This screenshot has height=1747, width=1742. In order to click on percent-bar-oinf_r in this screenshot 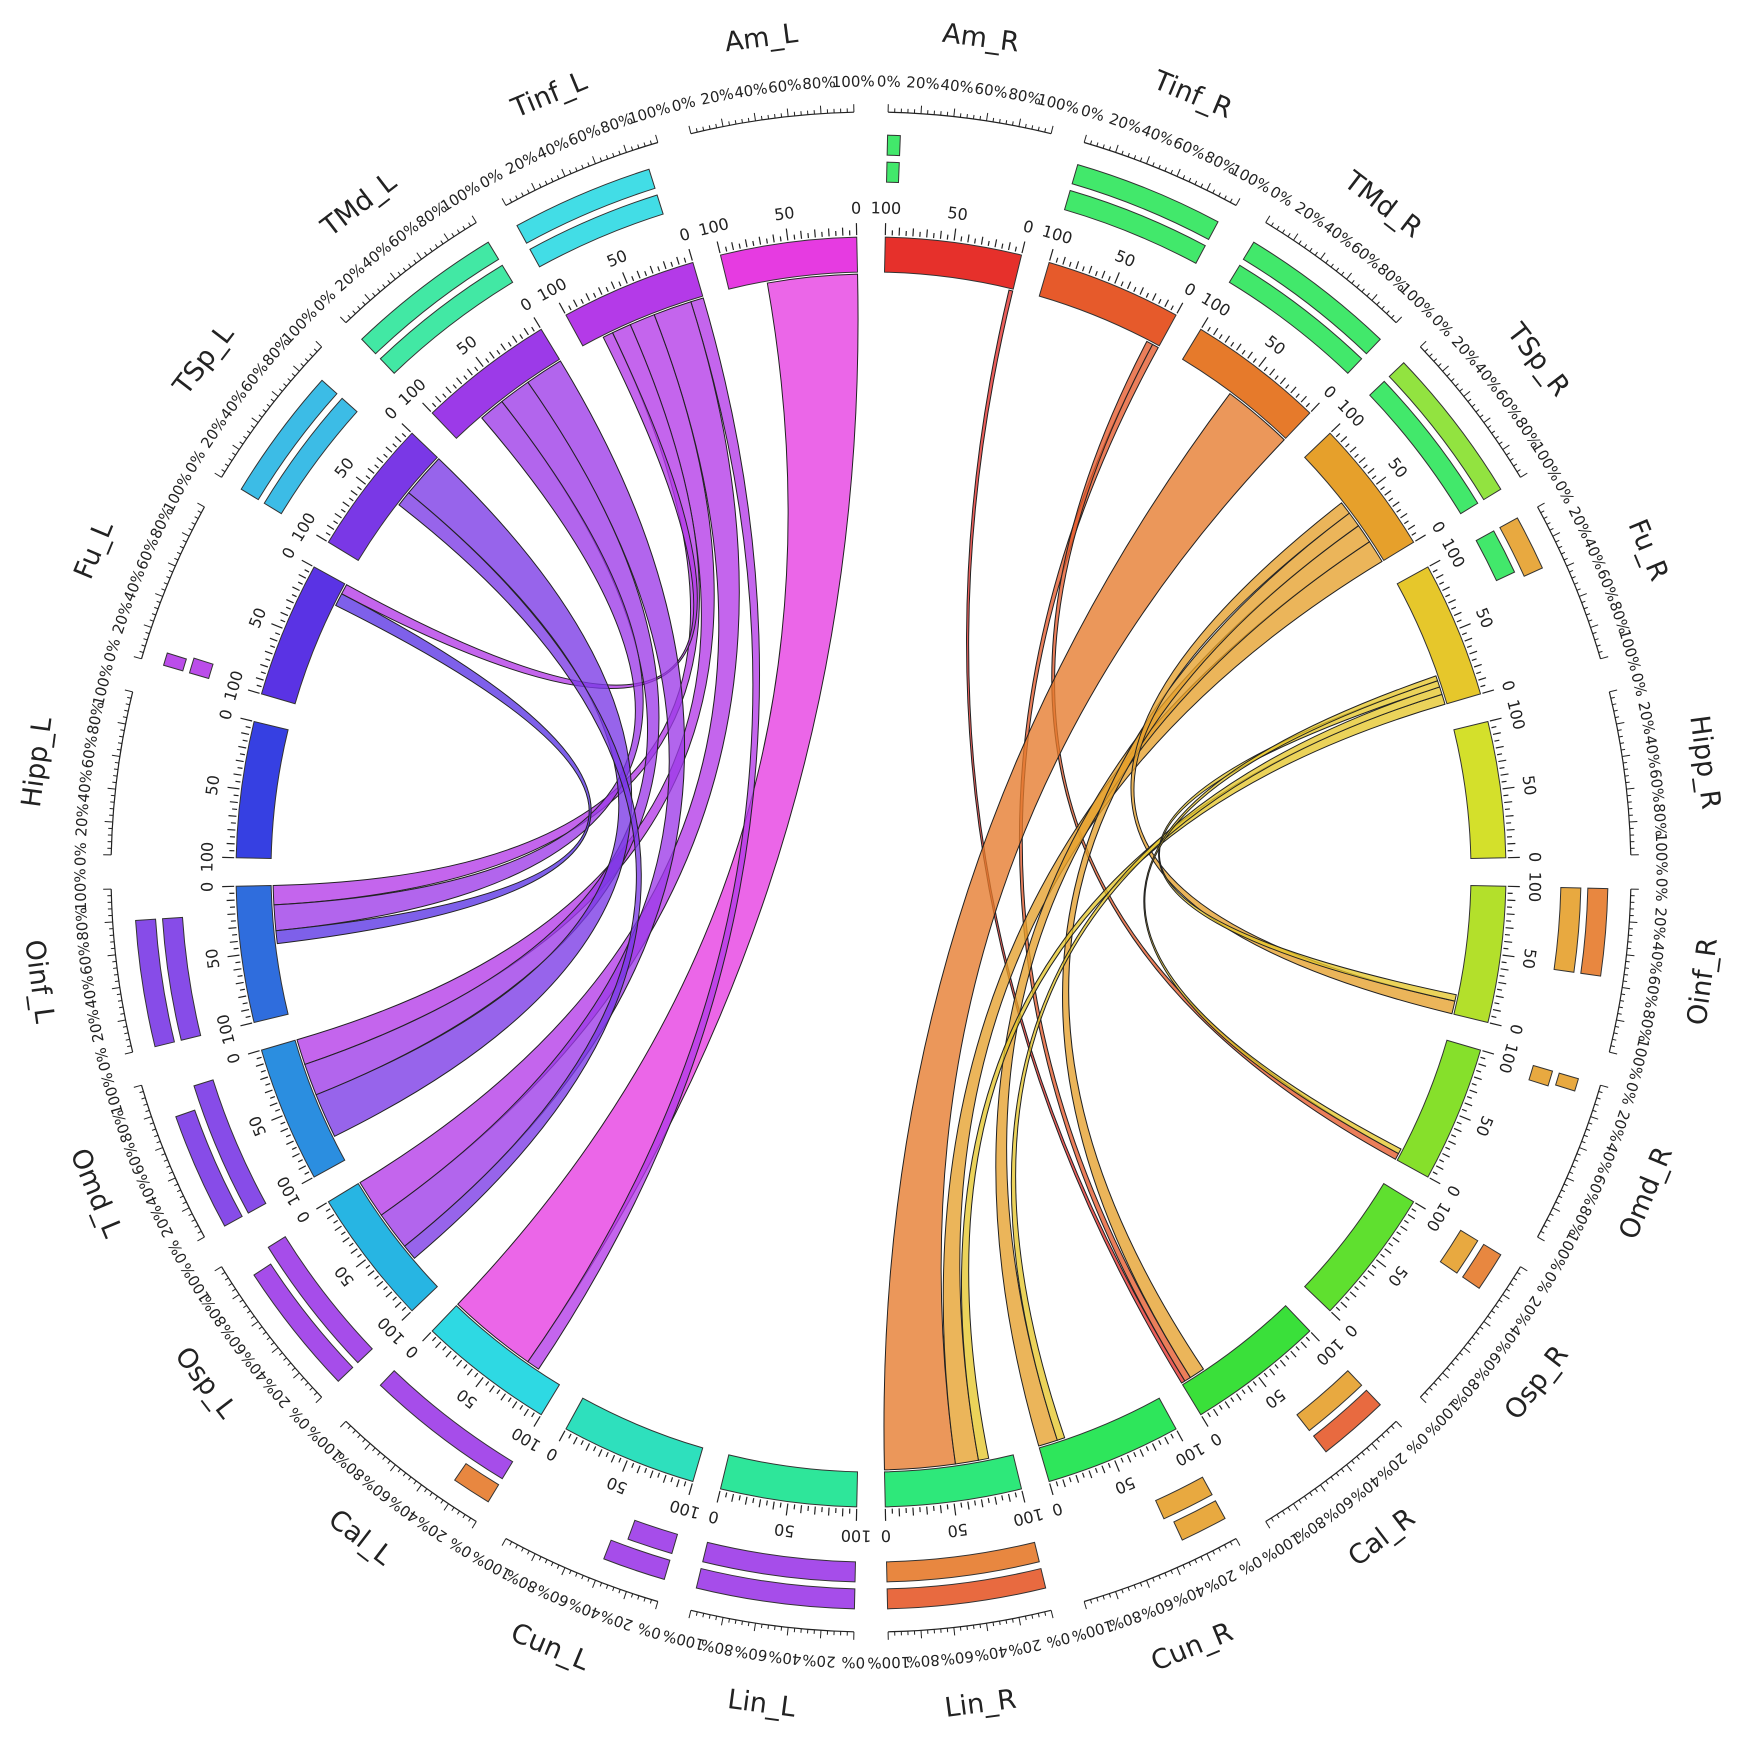, I will do `click(1594, 932)`.